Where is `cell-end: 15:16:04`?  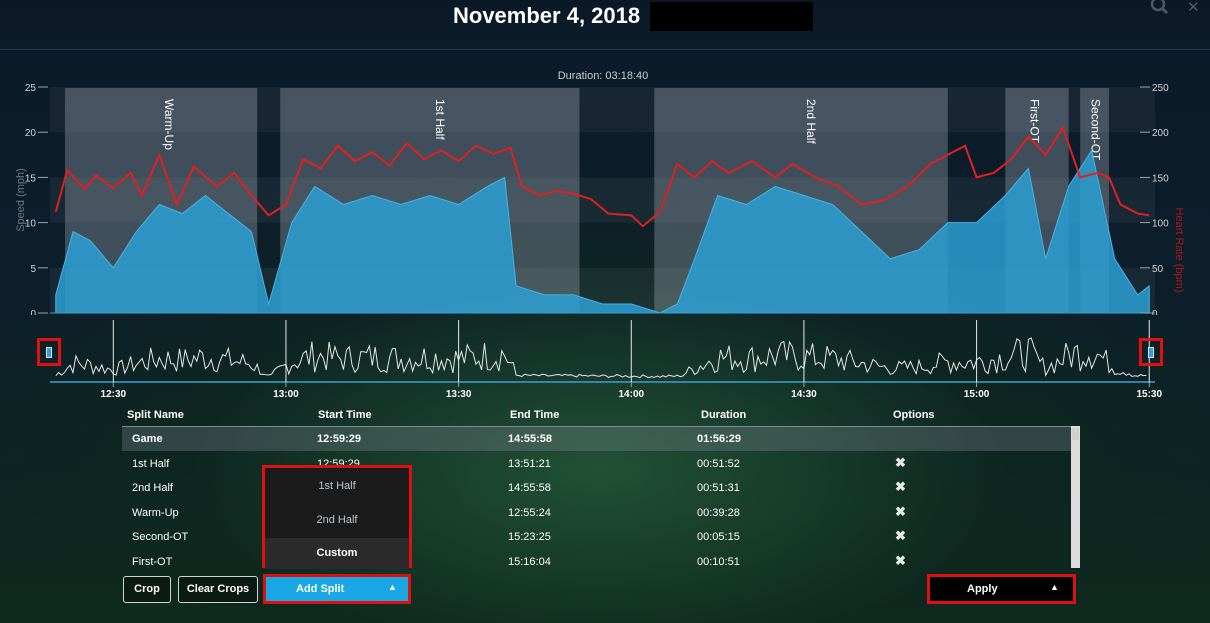
cell-end: 15:16:04 is located at coordinates (529, 562).